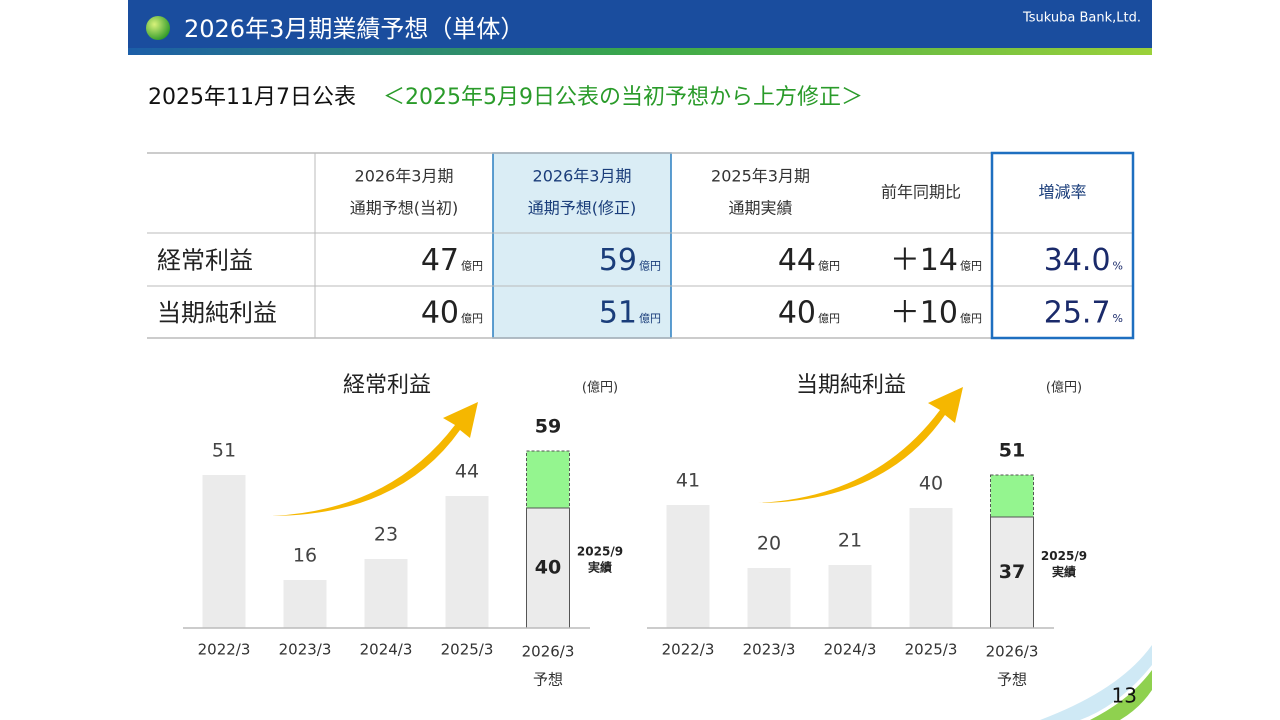 The width and height of the screenshot is (1280, 720). What do you see at coordinates (582, 208) in the screenshot?
I see `column-header: 通期予想(修正)` at bounding box center [582, 208].